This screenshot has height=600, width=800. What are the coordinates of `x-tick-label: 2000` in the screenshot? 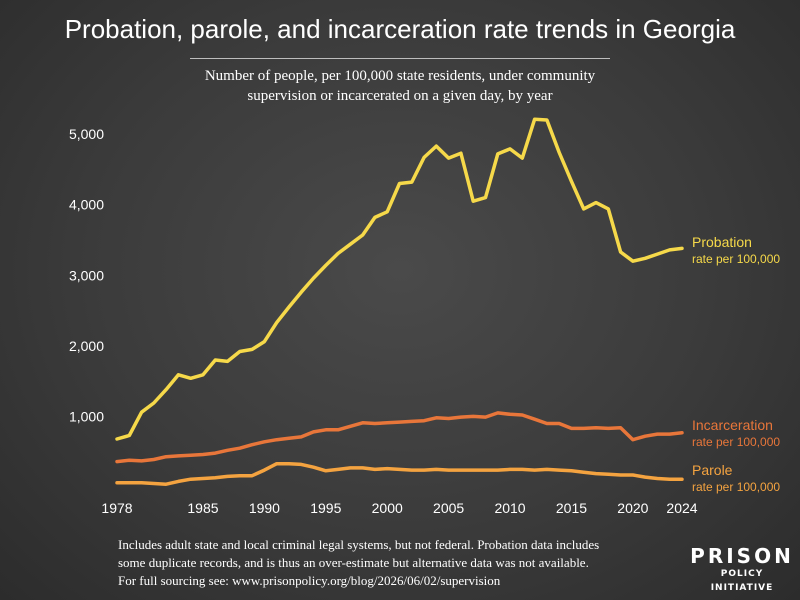 It's located at (387, 508).